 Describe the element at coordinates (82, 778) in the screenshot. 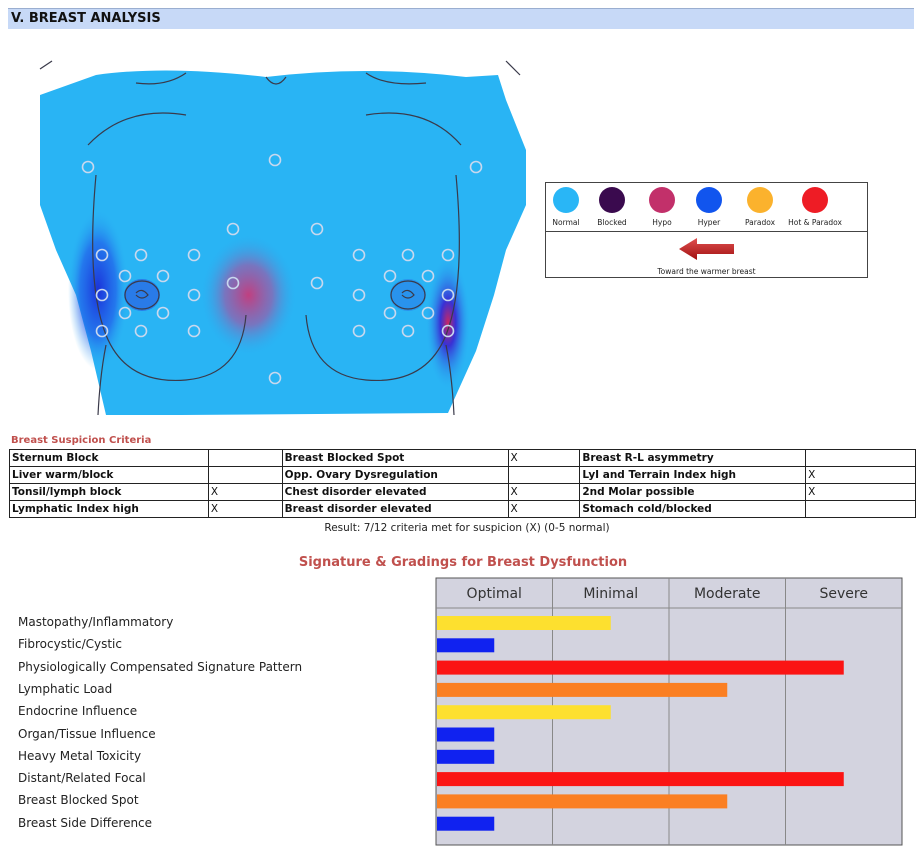

I see `row-label: Distant/Related Focal` at that location.